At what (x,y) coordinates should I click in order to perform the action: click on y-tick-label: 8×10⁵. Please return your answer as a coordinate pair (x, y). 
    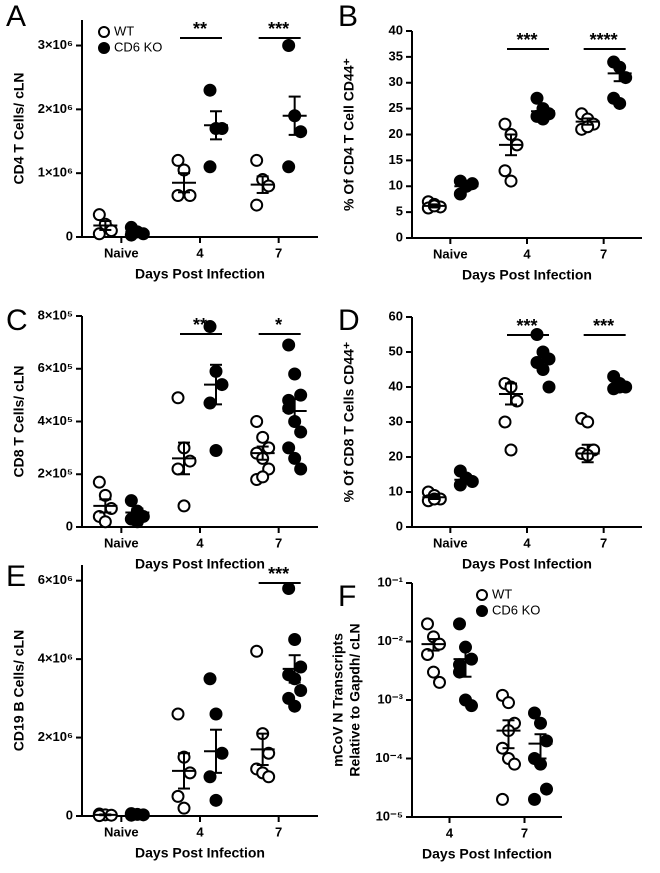
    Looking at the image, I should click on (55, 314).